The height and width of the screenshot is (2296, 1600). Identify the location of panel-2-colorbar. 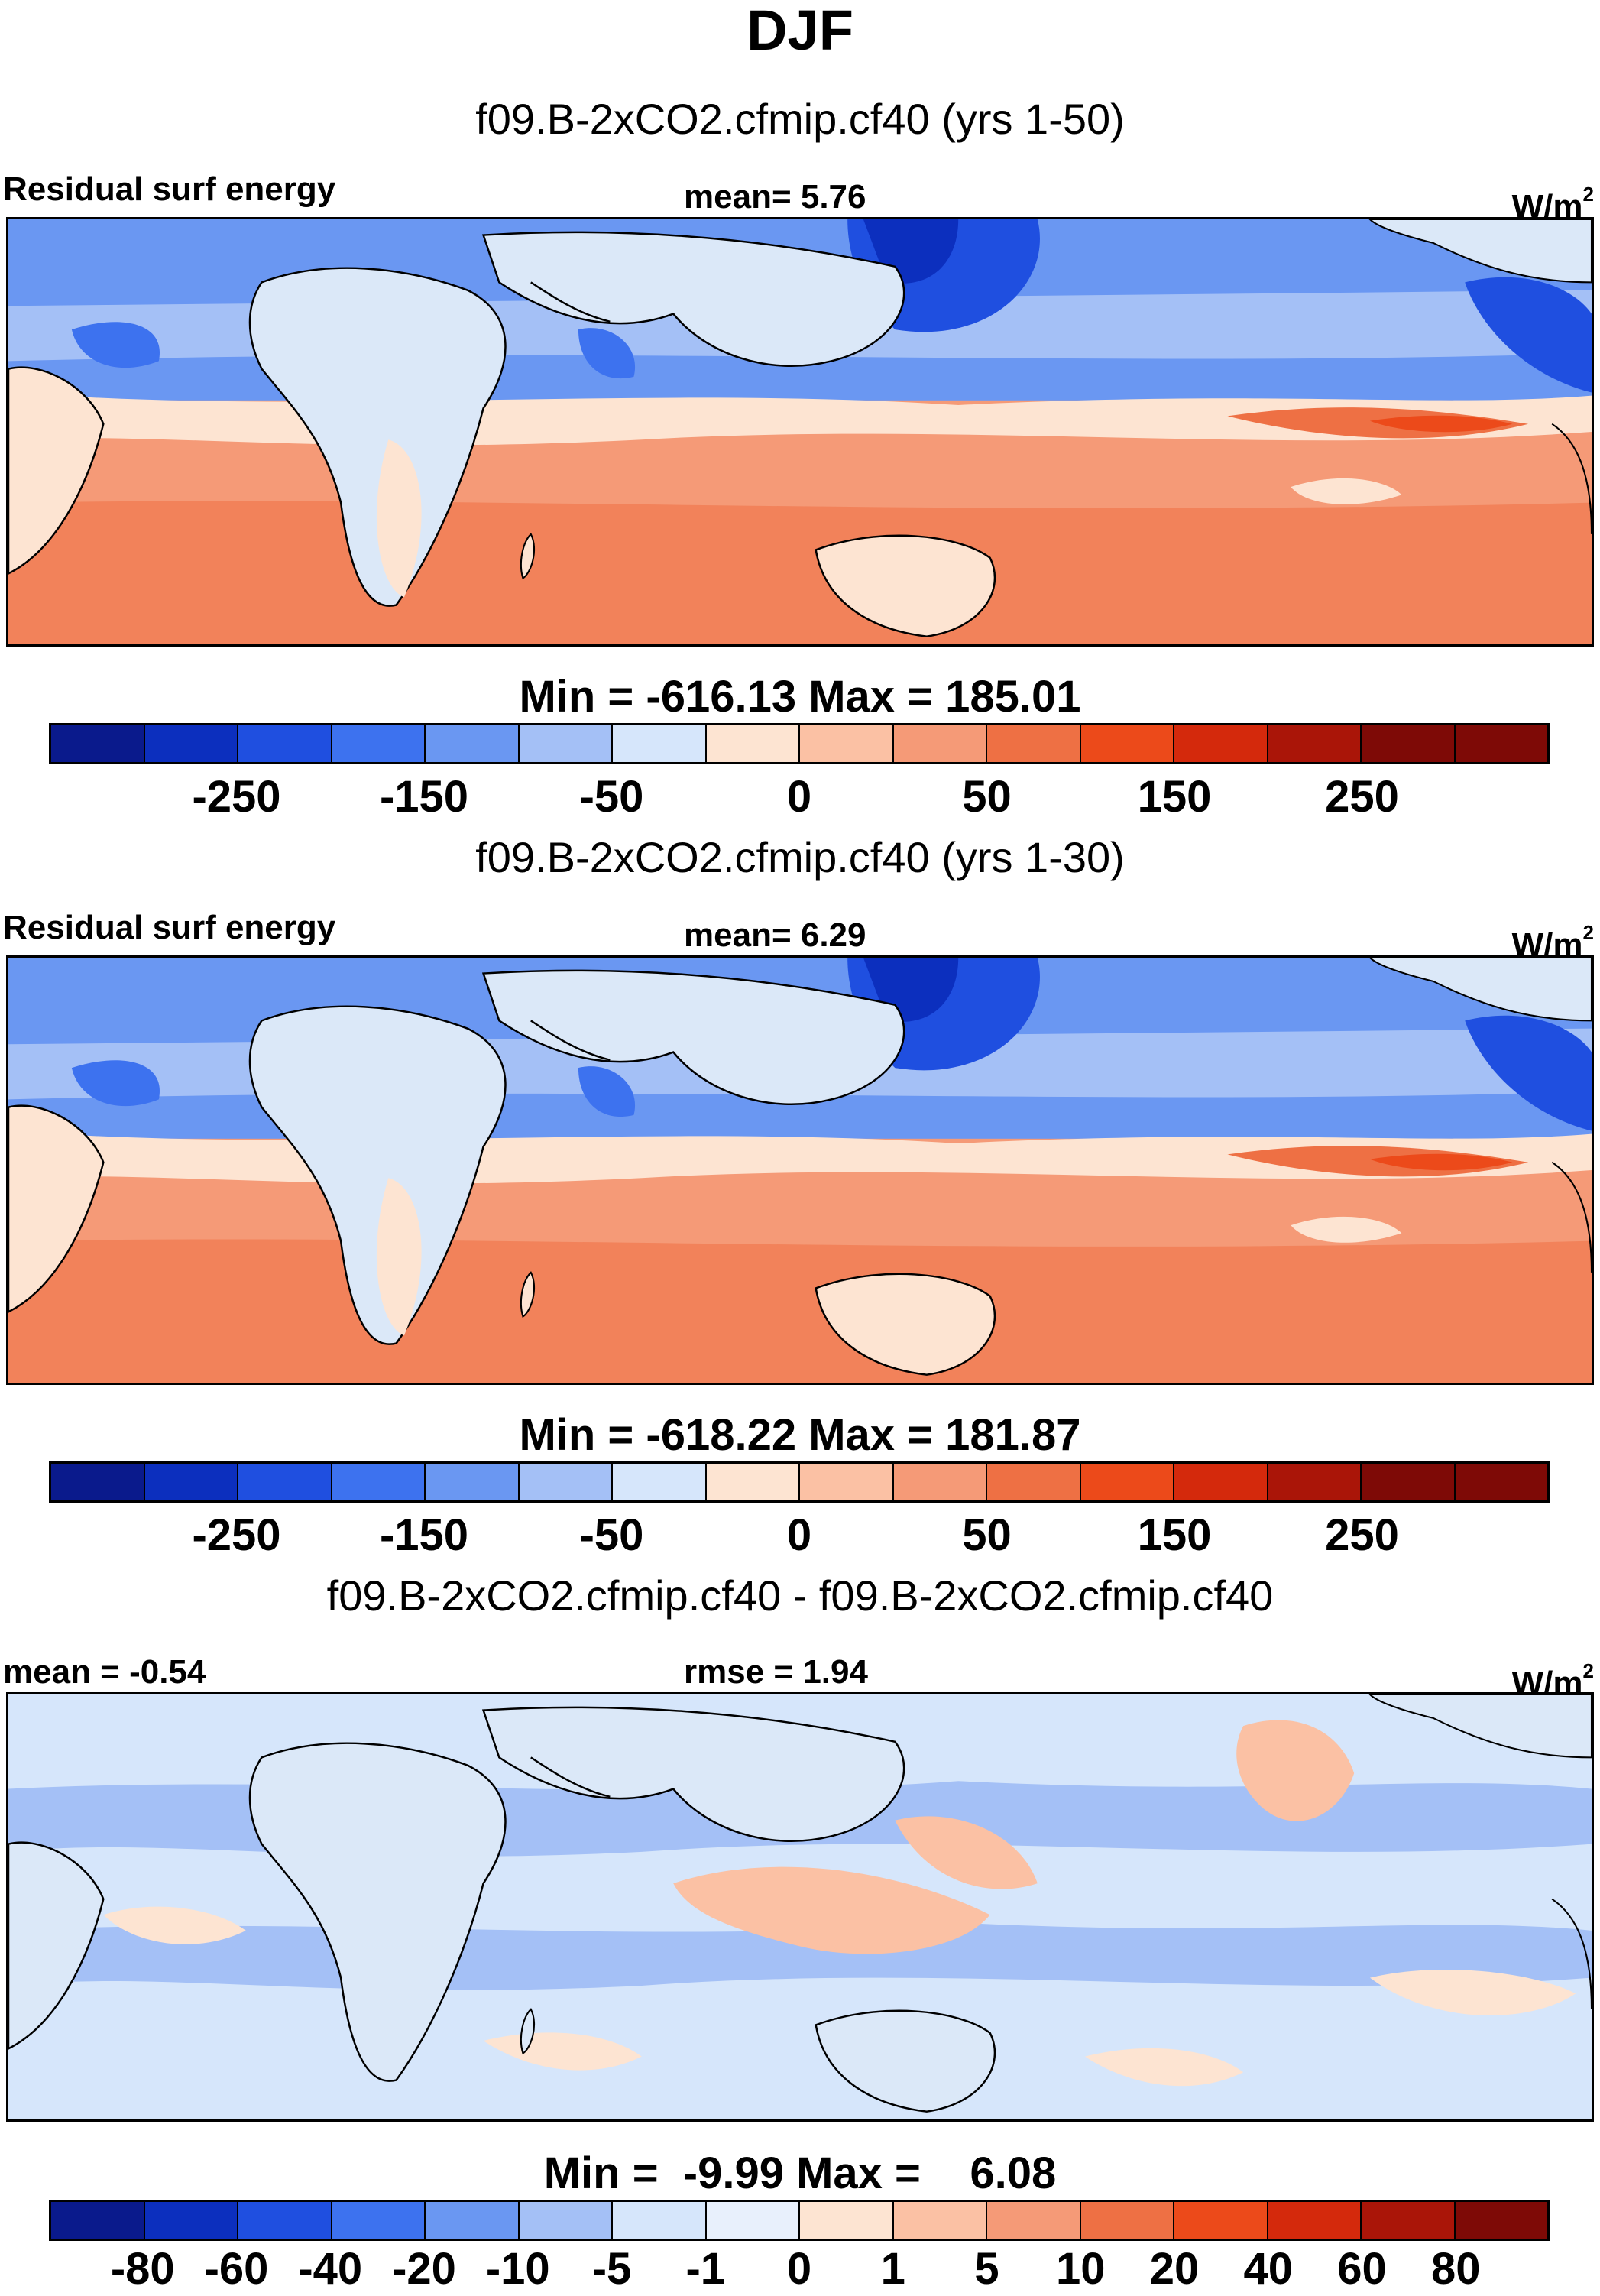
(800, 1482).